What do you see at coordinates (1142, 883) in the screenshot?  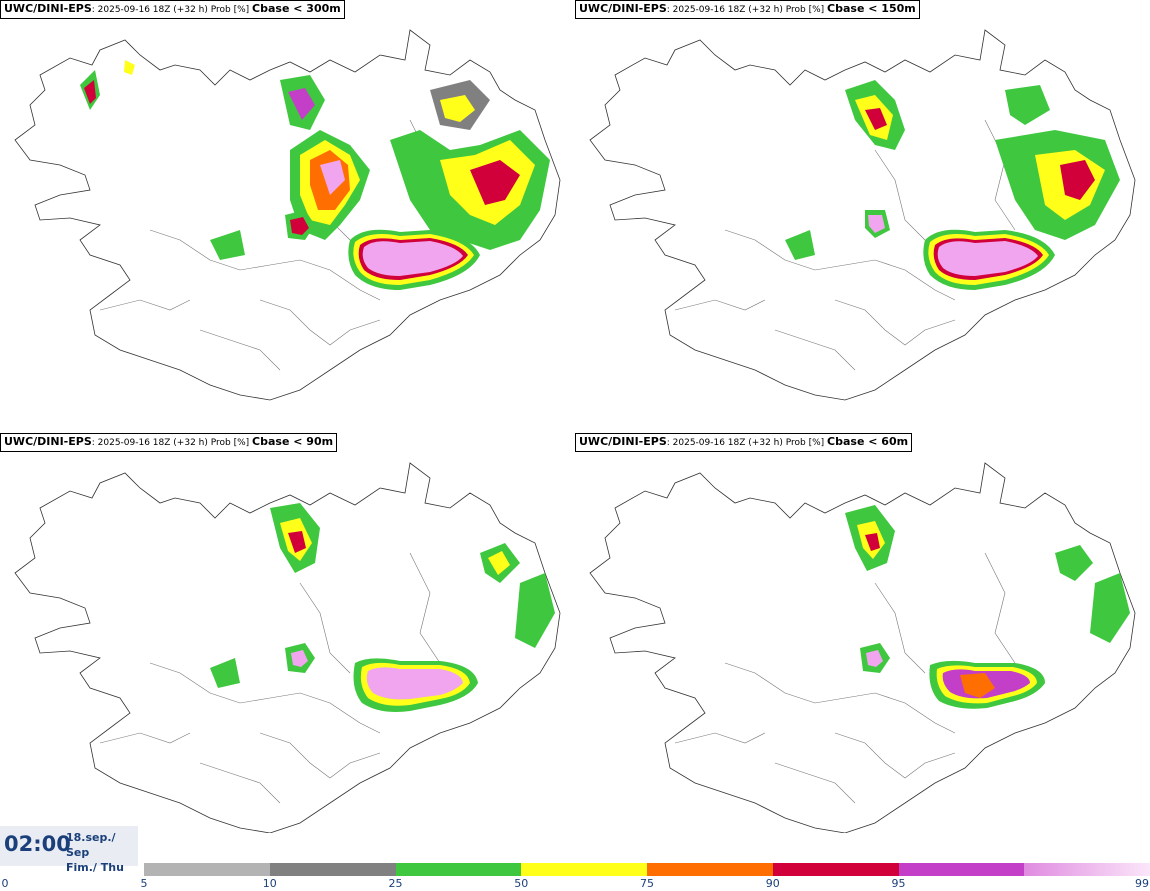 I see `color-bar-tick: 99` at bounding box center [1142, 883].